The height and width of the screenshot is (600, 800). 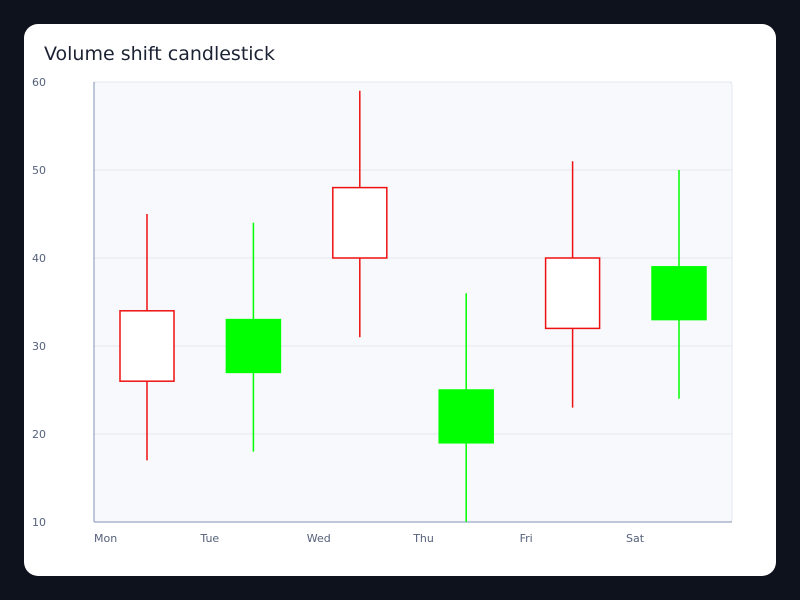 I want to click on candle-thu, so click(x=466, y=407).